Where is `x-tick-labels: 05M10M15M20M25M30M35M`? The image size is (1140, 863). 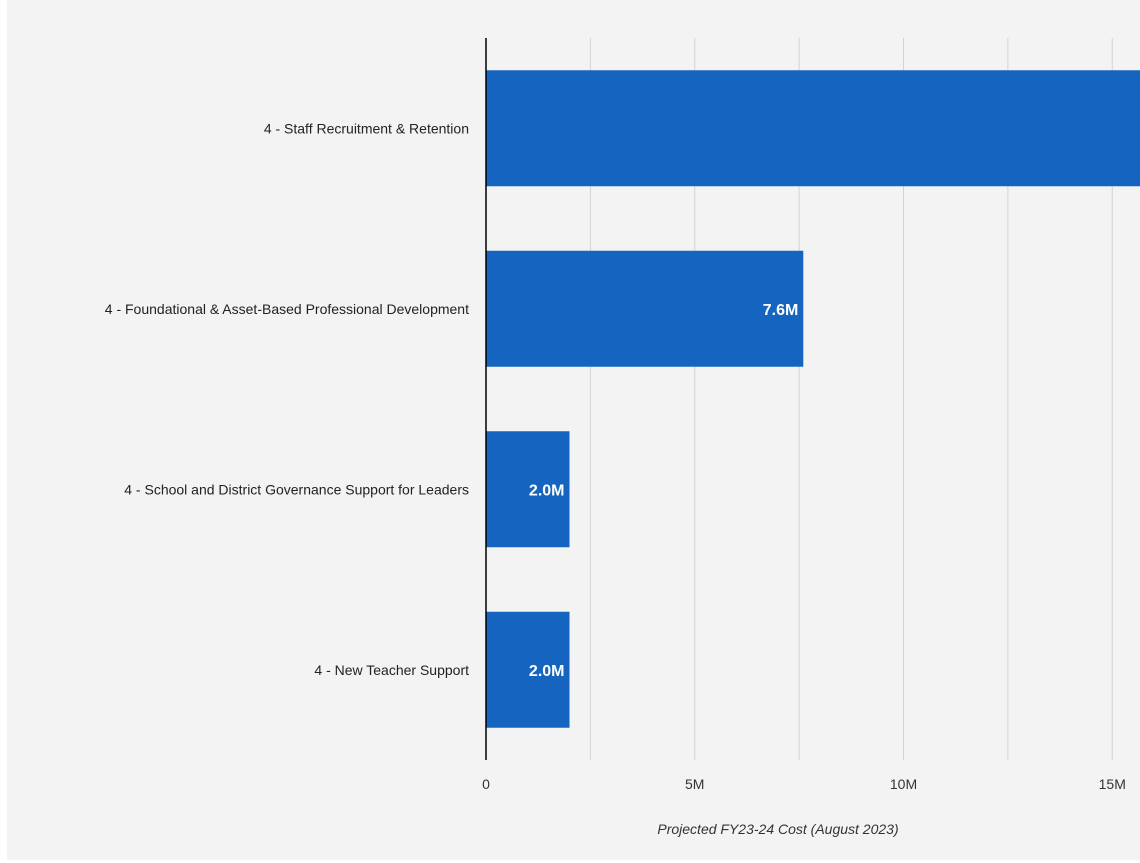
x-tick-labels: 05M10M15M20M25M30M35M is located at coordinates (804, 784).